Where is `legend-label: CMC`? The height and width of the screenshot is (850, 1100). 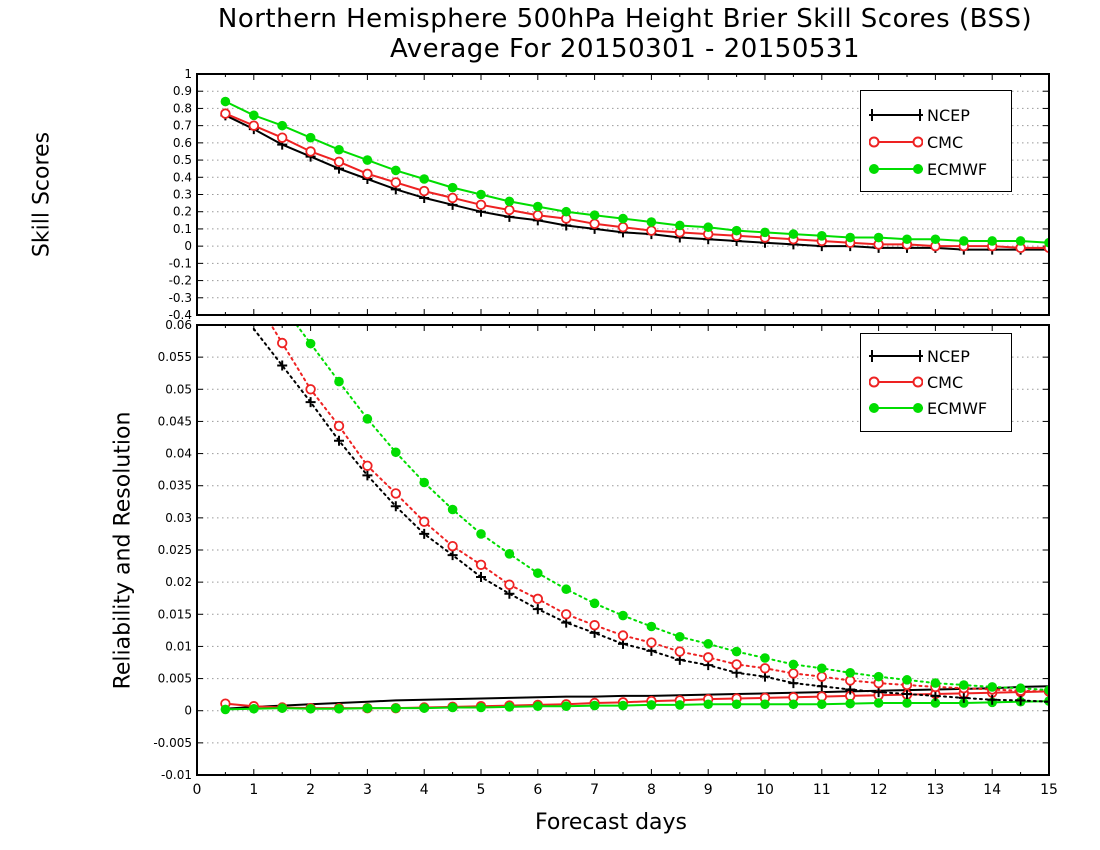
legend-label: CMC is located at coordinates (945, 142).